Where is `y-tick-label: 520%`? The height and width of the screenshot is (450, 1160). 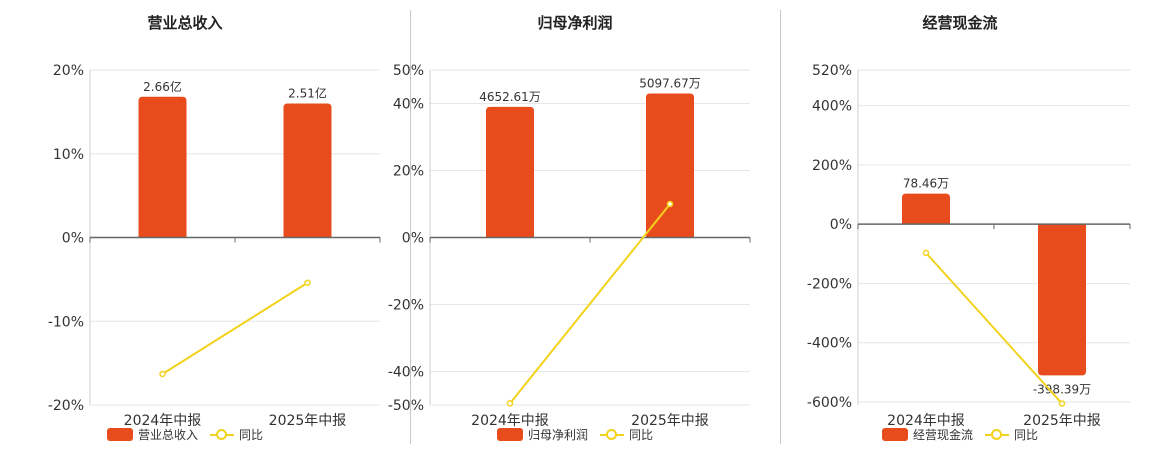 y-tick-label: 520% is located at coordinates (832, 71).